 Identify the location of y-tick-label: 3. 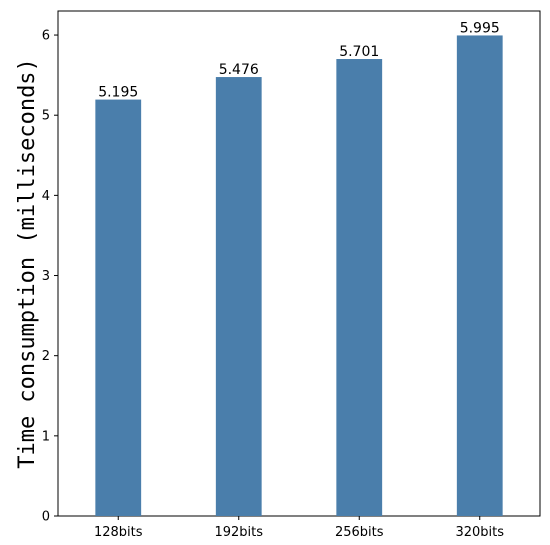
(46, 276).